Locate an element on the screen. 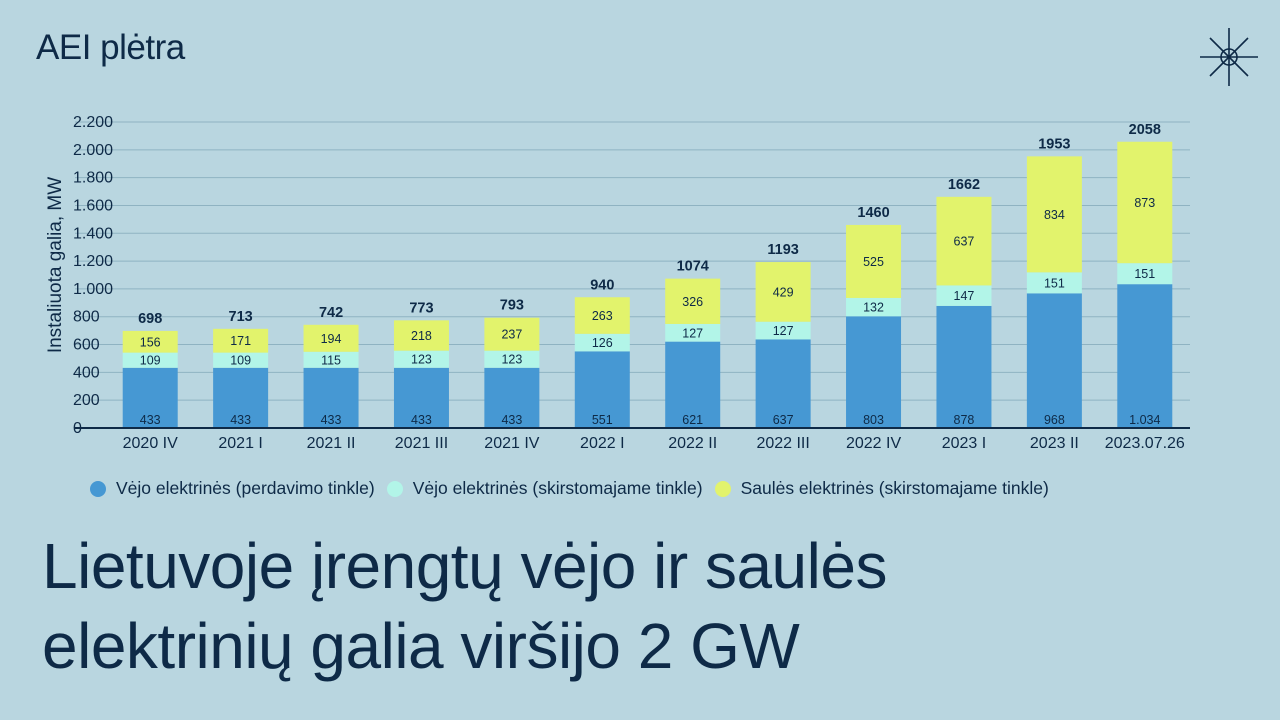  y-tick-label: 200 is located at coordinates (86, 400).